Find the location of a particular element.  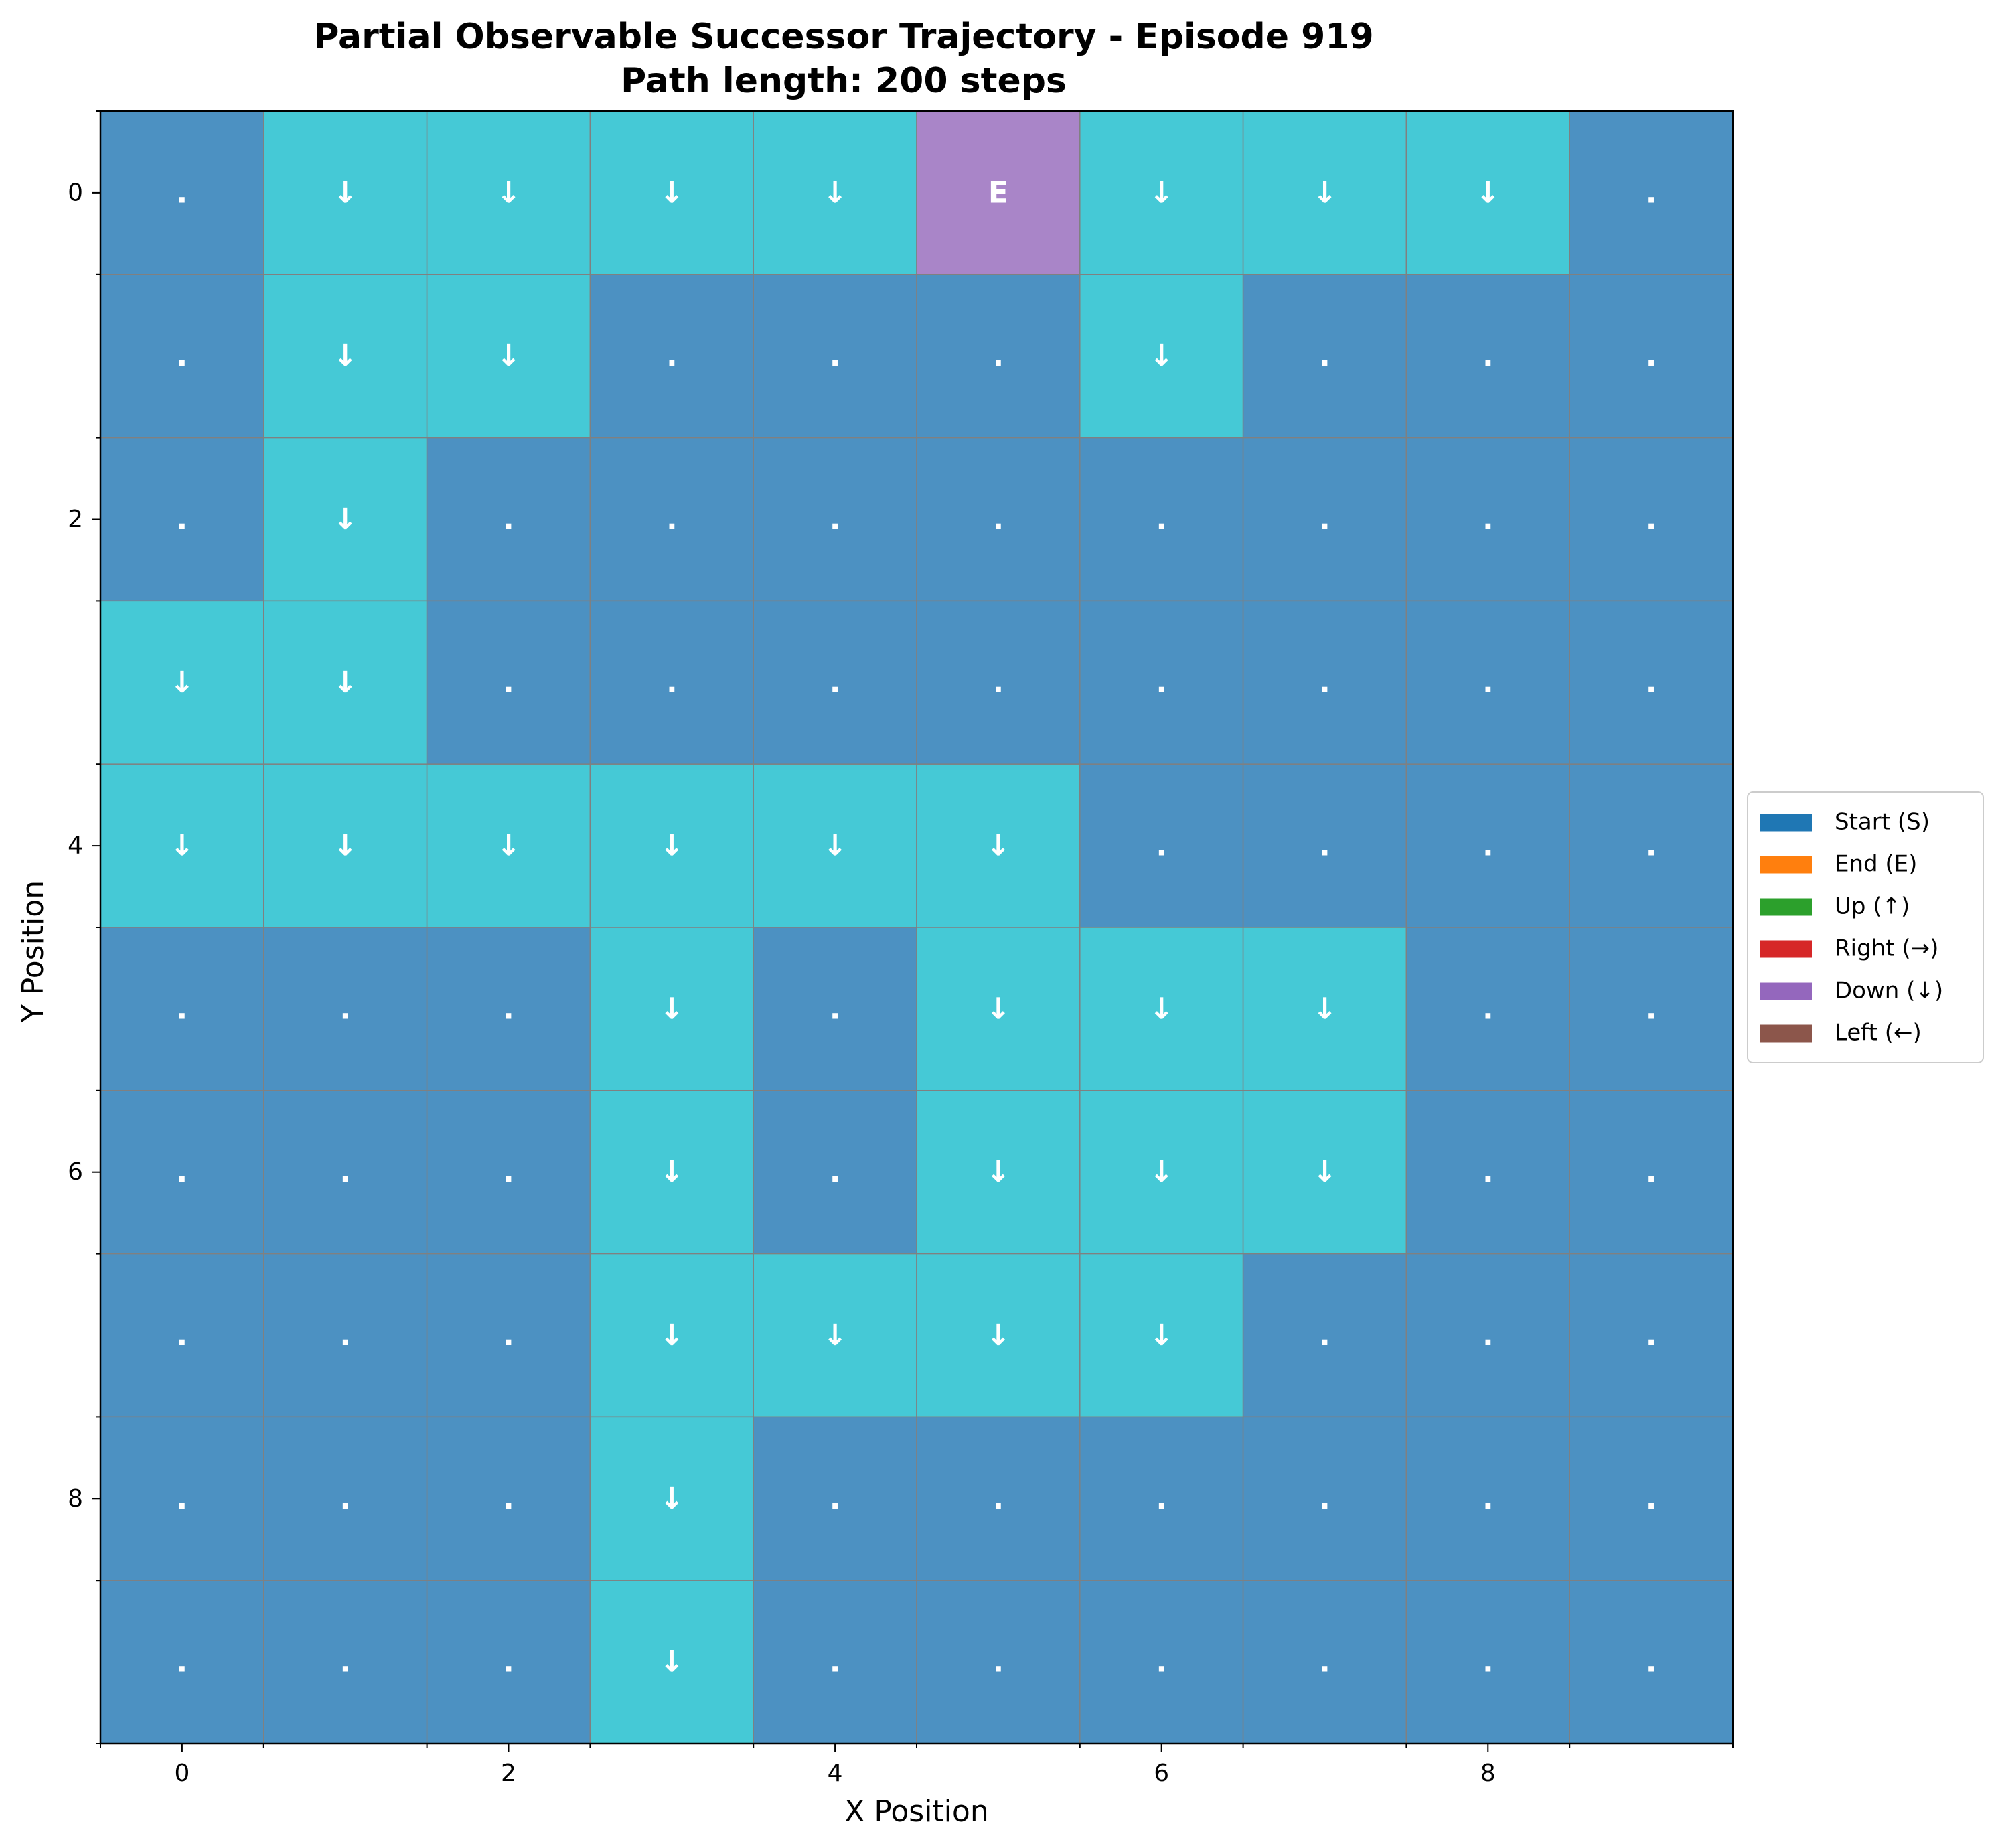

cell-symbol-9-9: . is located at coordinates (1652, 1662).